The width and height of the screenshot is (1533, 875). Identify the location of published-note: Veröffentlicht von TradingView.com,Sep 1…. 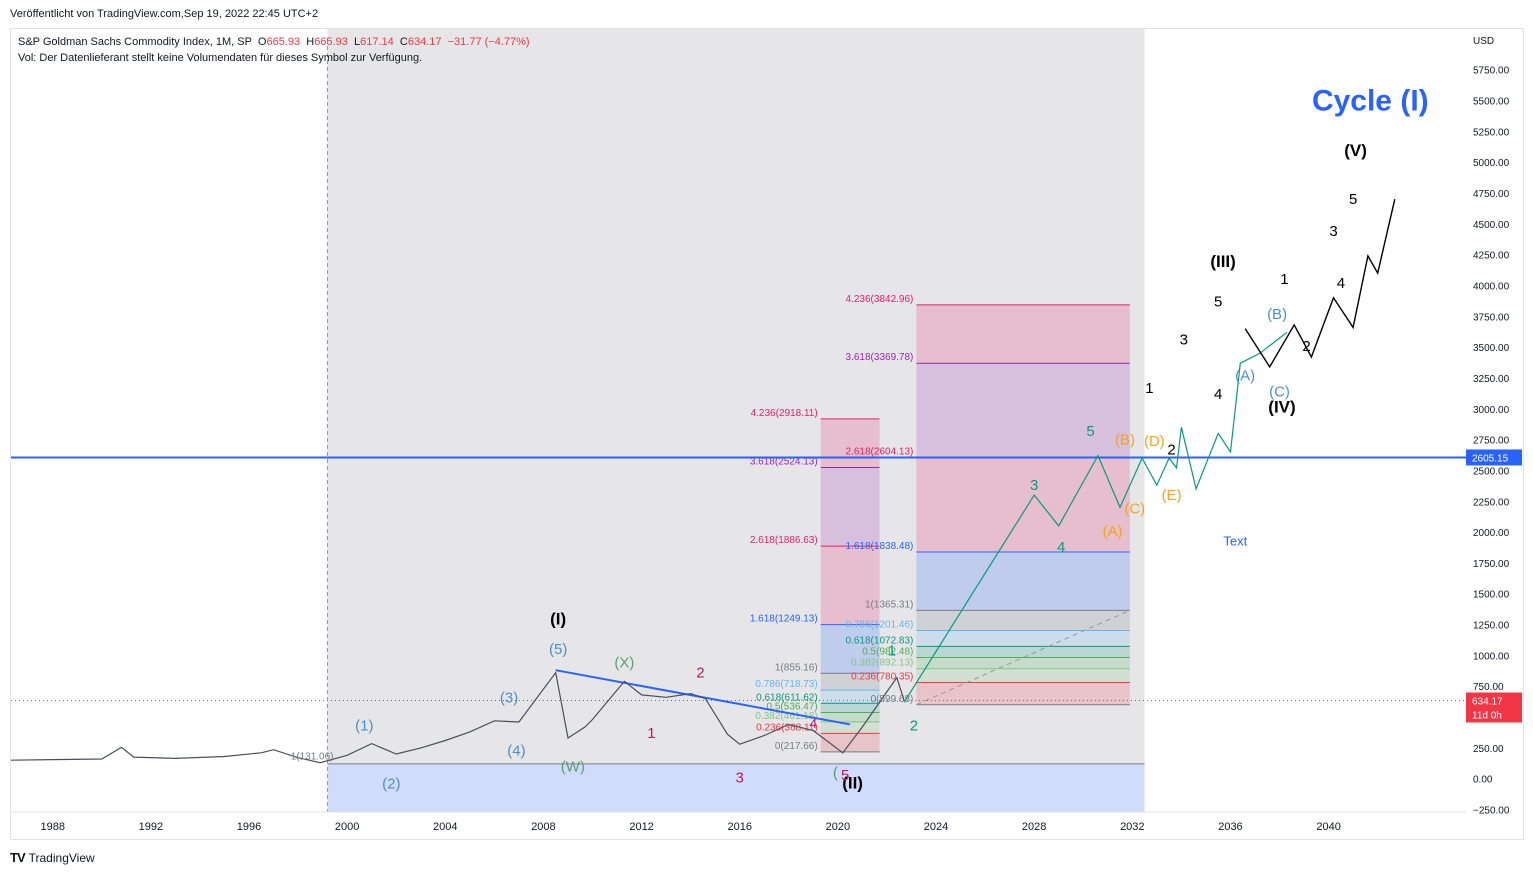
(164, 14).